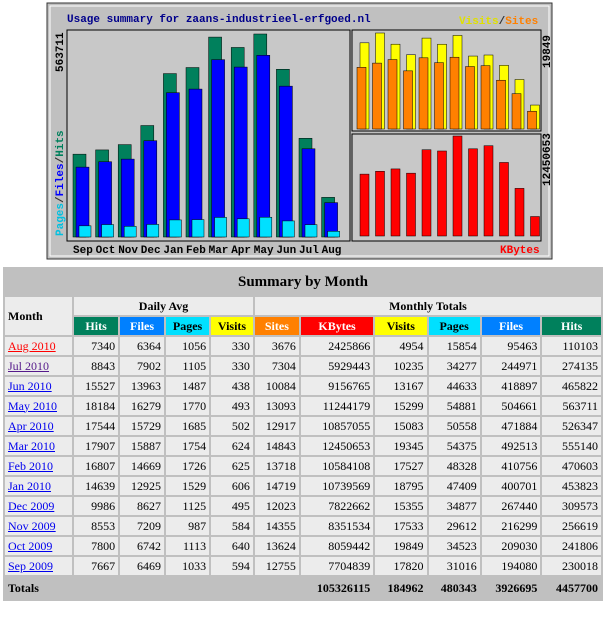 This screenshot has height=635, width=606. Describe the element at coordinates (548, 51) in the screenshot. I see `legend: 19849` at that location.